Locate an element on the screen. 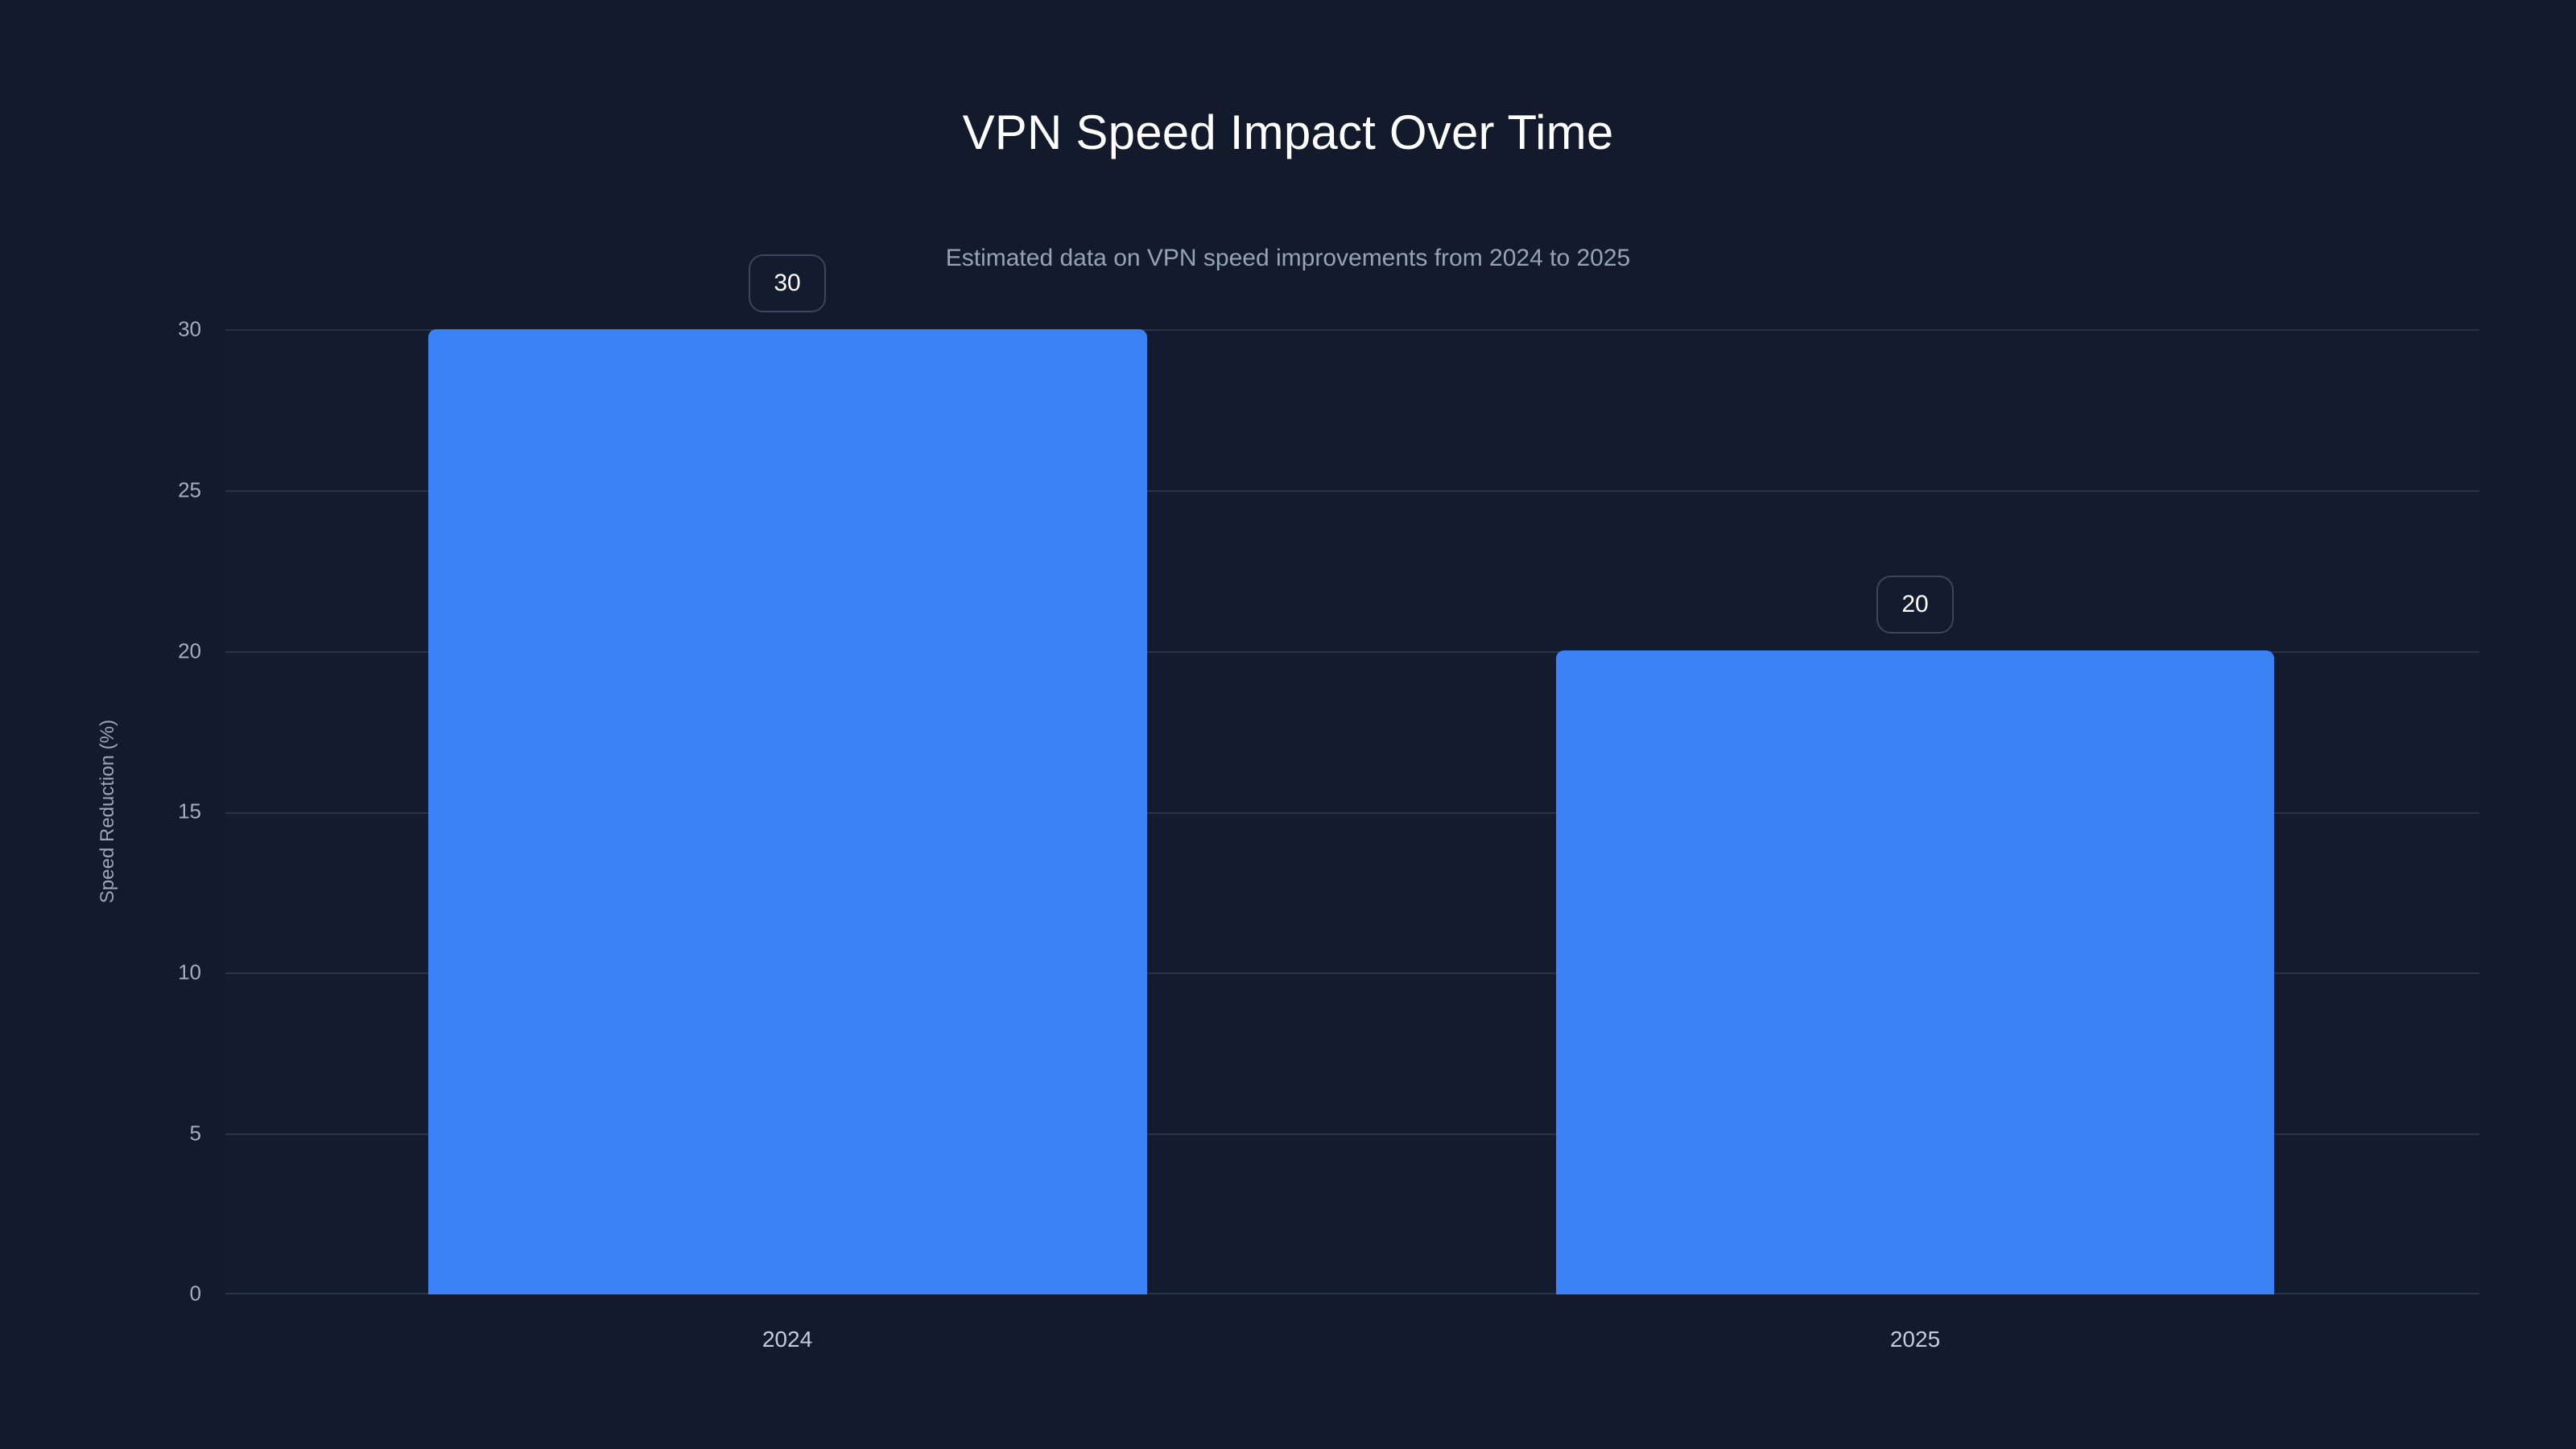 The height and width of the screenshot is (1449, 2576). x-tick-2025: 2025 is located at coordinates (1915, 1339).